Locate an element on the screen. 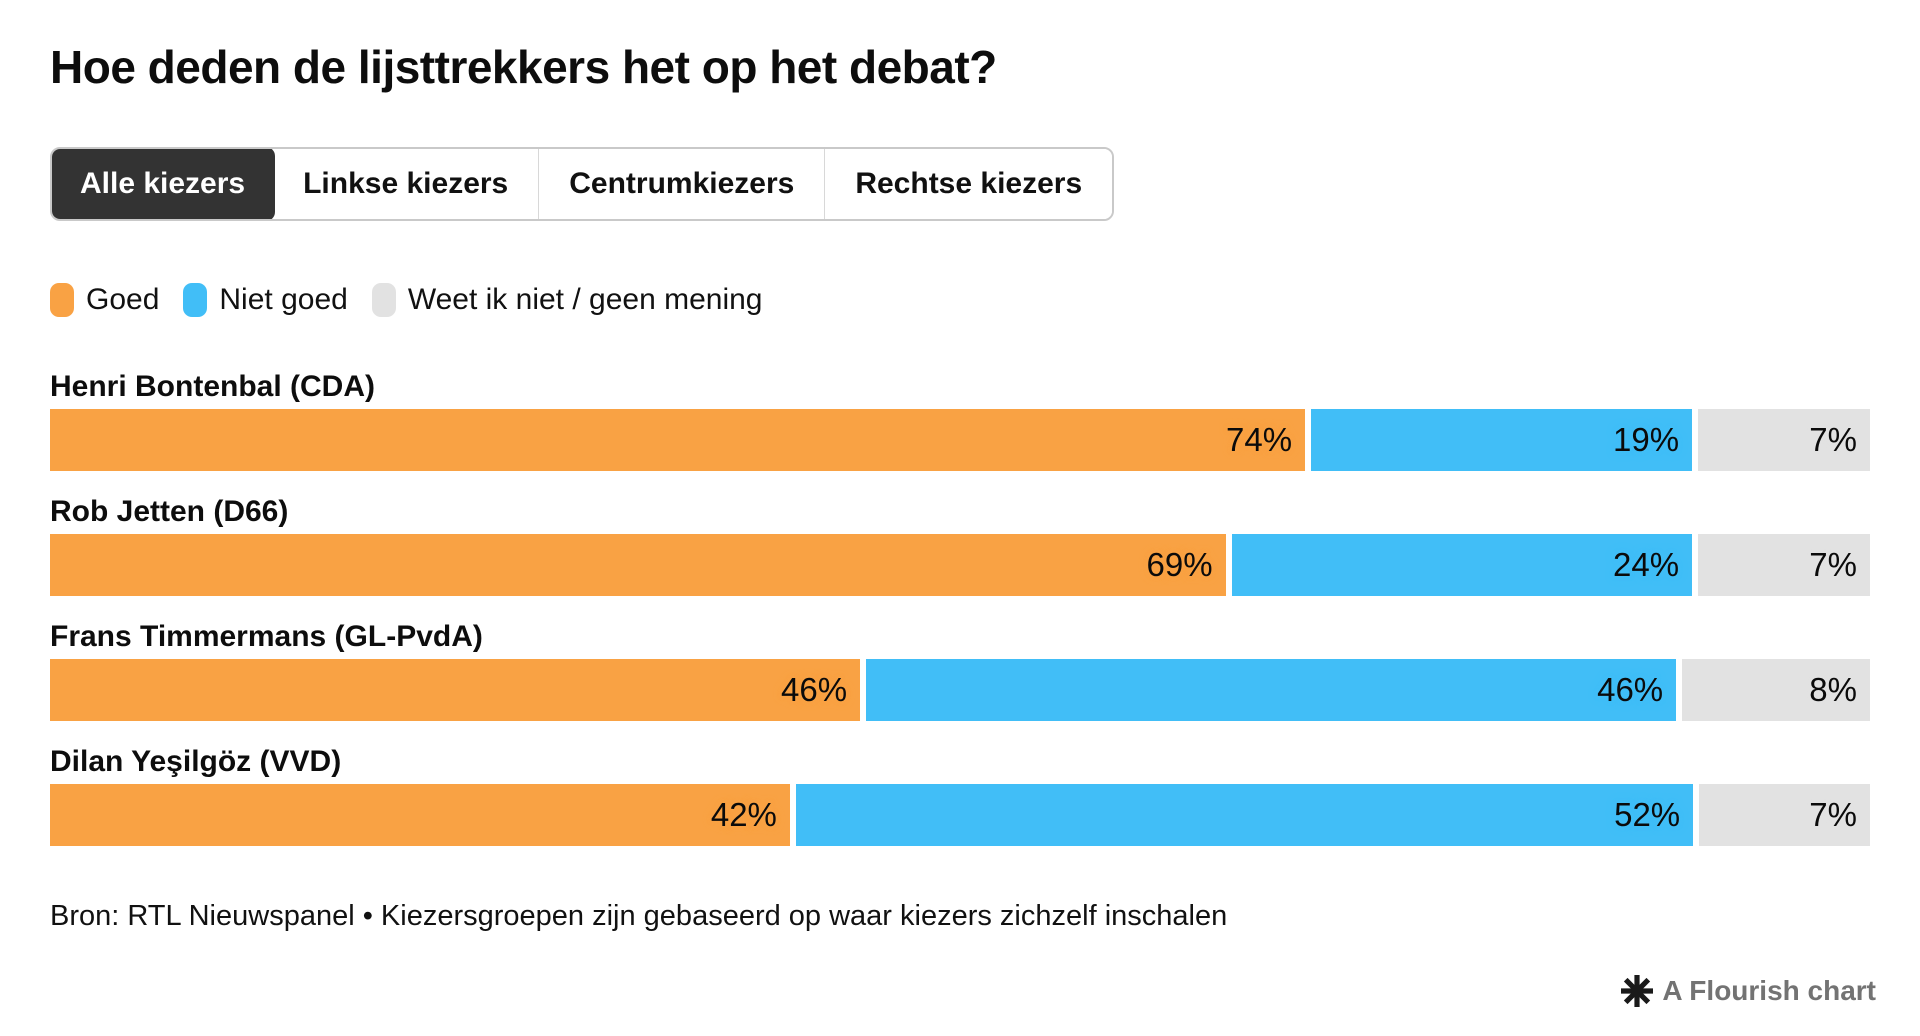  legend-swatch-weet-niet is located at coordinates (383, 299).